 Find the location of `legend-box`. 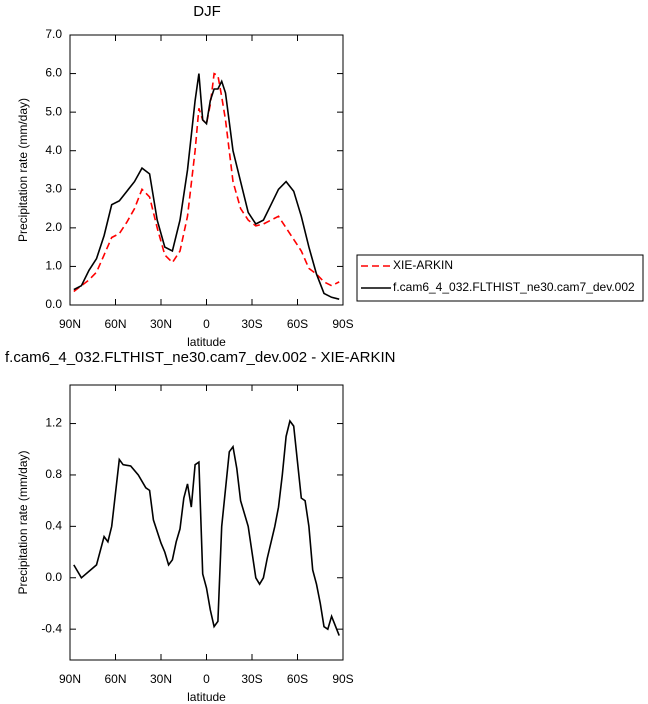

legend-box is located at coordinates (500, 278).